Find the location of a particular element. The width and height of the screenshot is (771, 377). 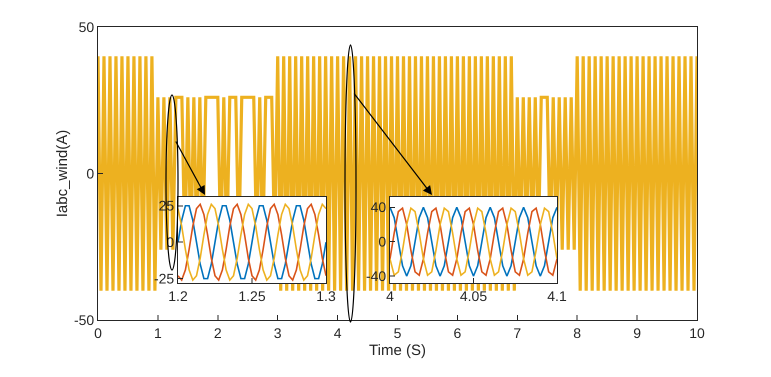

x-tick-label: 3 is located at coordinates (278, 332).